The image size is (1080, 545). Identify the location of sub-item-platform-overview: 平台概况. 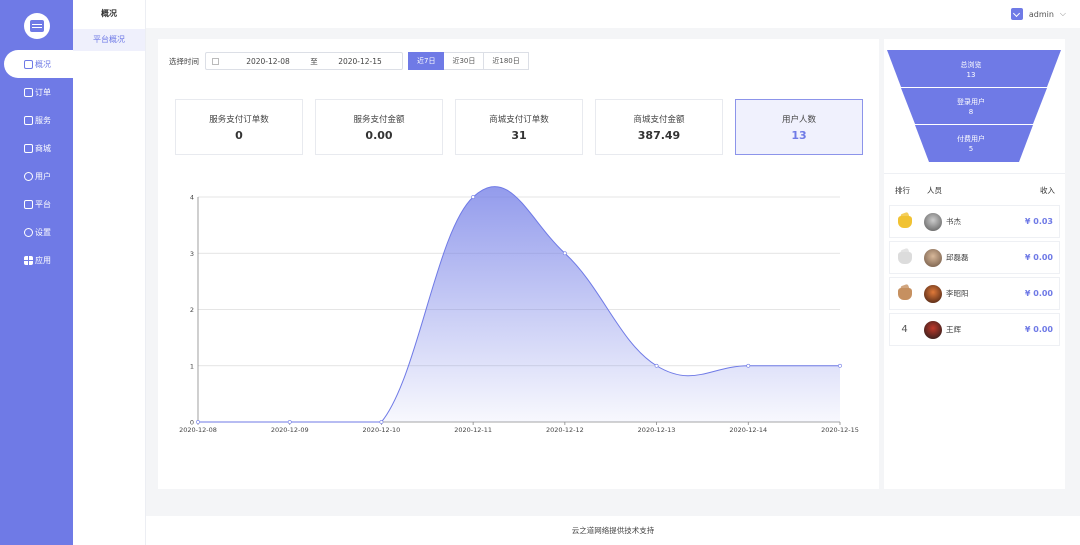
(109, 40).